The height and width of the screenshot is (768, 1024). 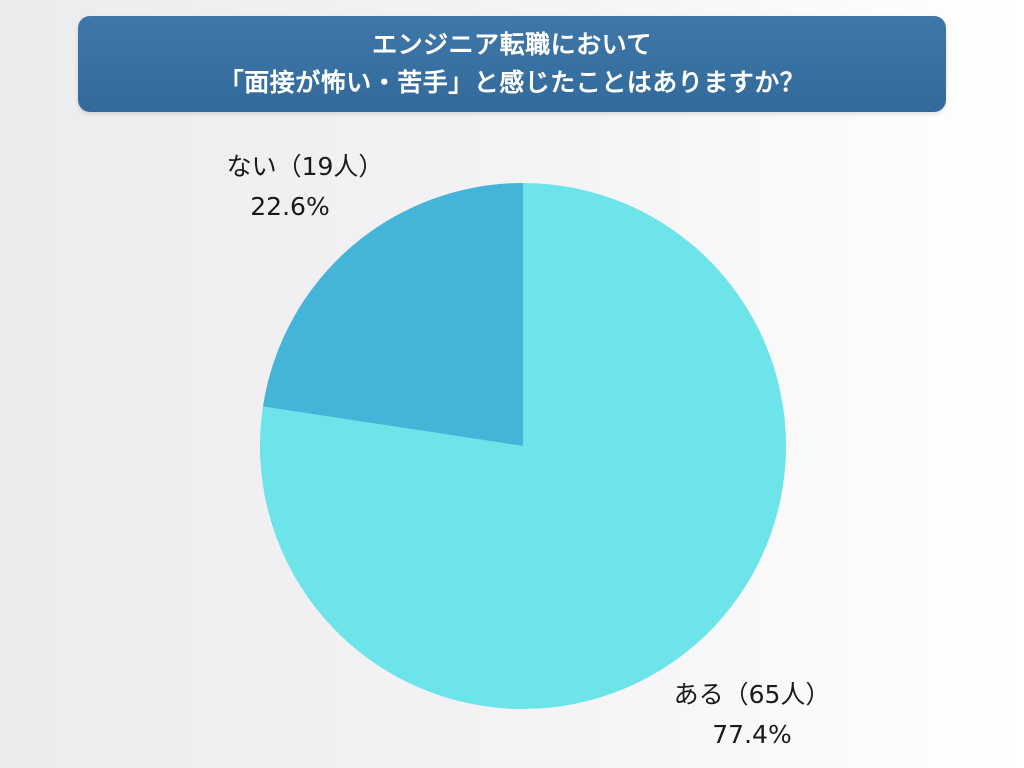 What do you see at coordinates (512, 64) in the screenshot?
I see `chart-title-banner: エンジニア転職において 「面接が怖い・苦手」と感じたことはありますか？` at bounding box center [512, 64].